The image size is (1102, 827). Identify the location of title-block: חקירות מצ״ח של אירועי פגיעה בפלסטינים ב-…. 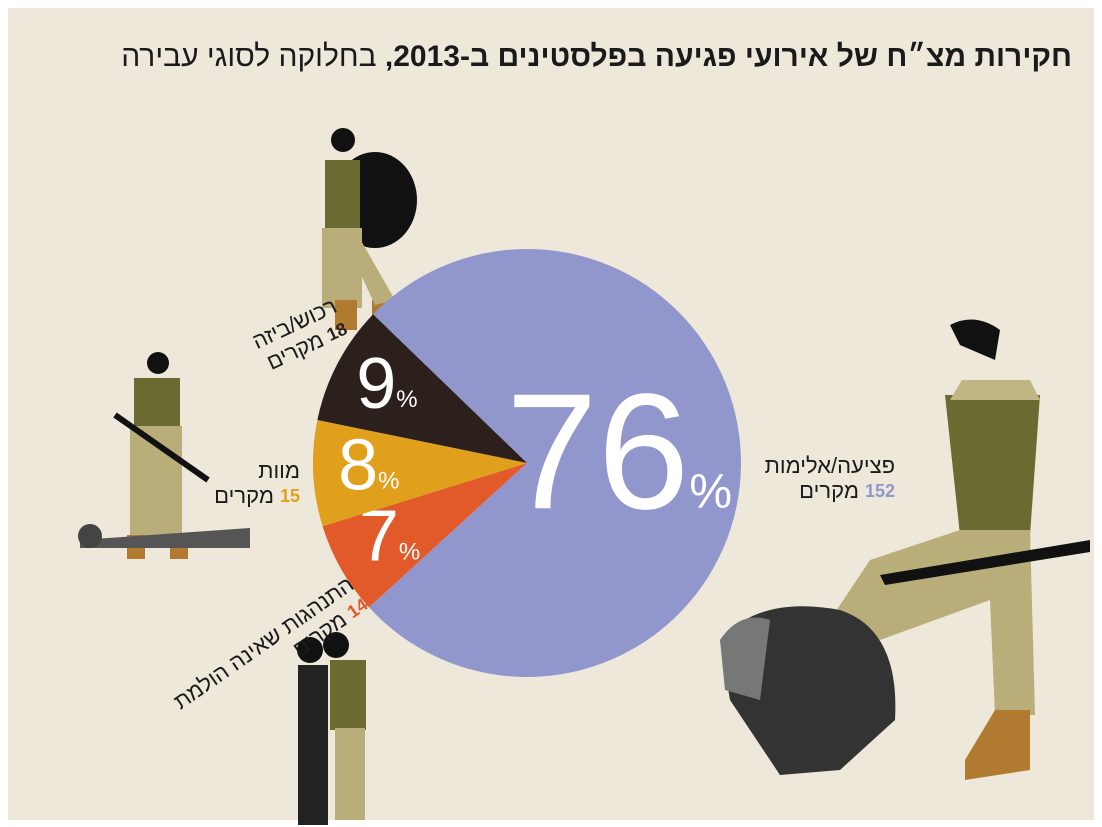
(596, 57).